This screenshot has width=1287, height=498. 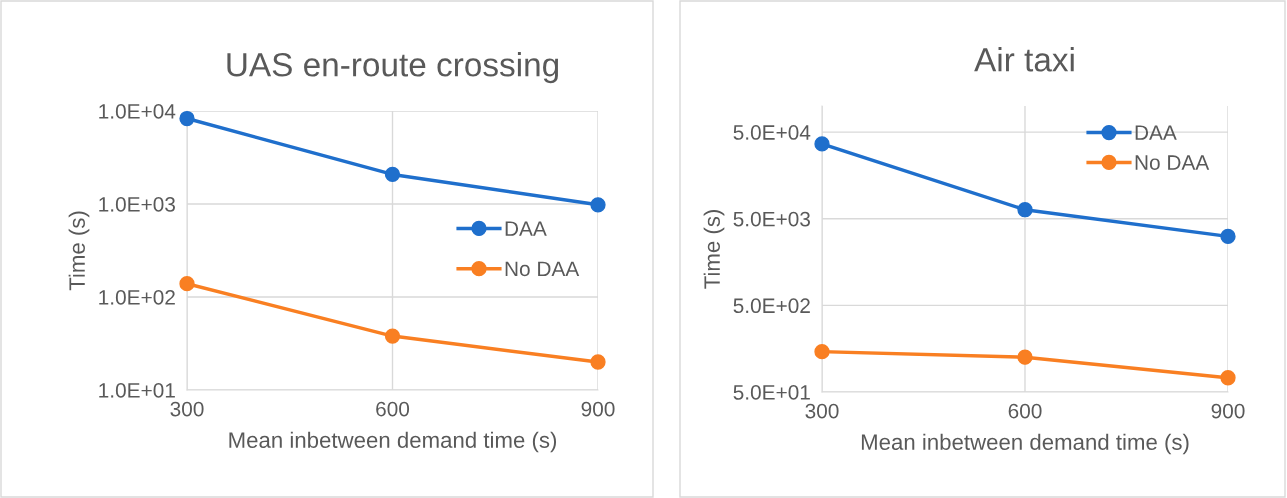 I want to click on chart-title: UAS en-route crossing, so click(x=393, y=68).